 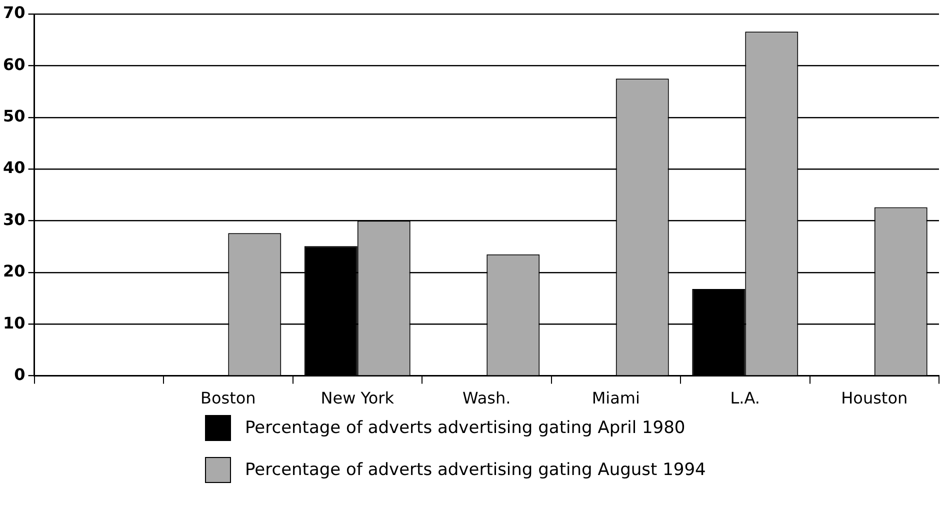 I want to click on y-tick-label: 70, so click(x=14, y=12).